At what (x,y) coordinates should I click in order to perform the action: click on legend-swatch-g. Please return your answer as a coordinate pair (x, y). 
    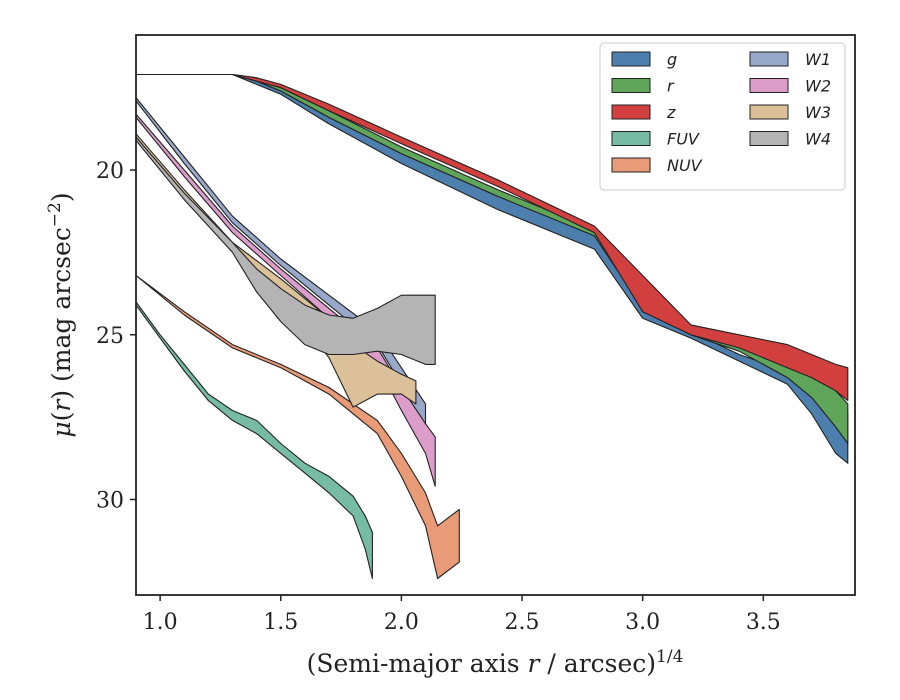
    Looking at the image, I should click on (631, 59).